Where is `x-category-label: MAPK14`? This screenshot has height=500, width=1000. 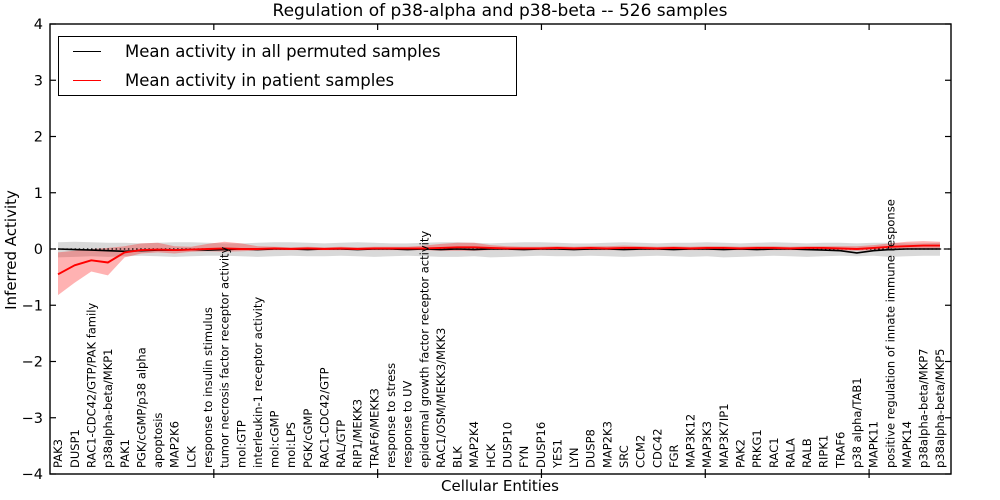
x-category-label: MAPK14 is located at coordinates (907, 444).